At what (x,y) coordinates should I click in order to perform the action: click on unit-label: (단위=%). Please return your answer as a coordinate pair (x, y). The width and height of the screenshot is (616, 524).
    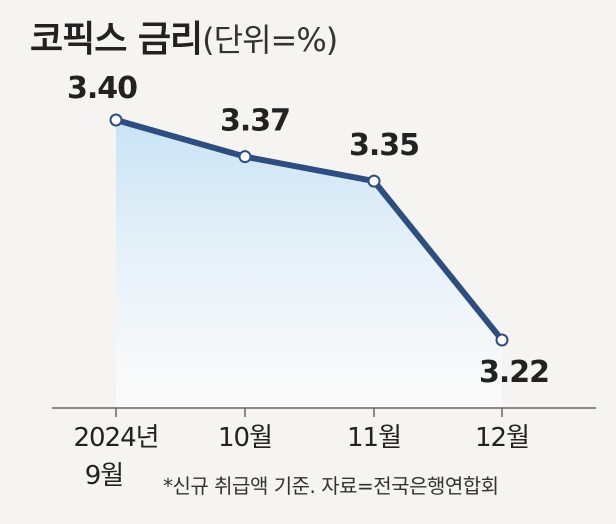
    Looking at the image, I should click on (270, 40).